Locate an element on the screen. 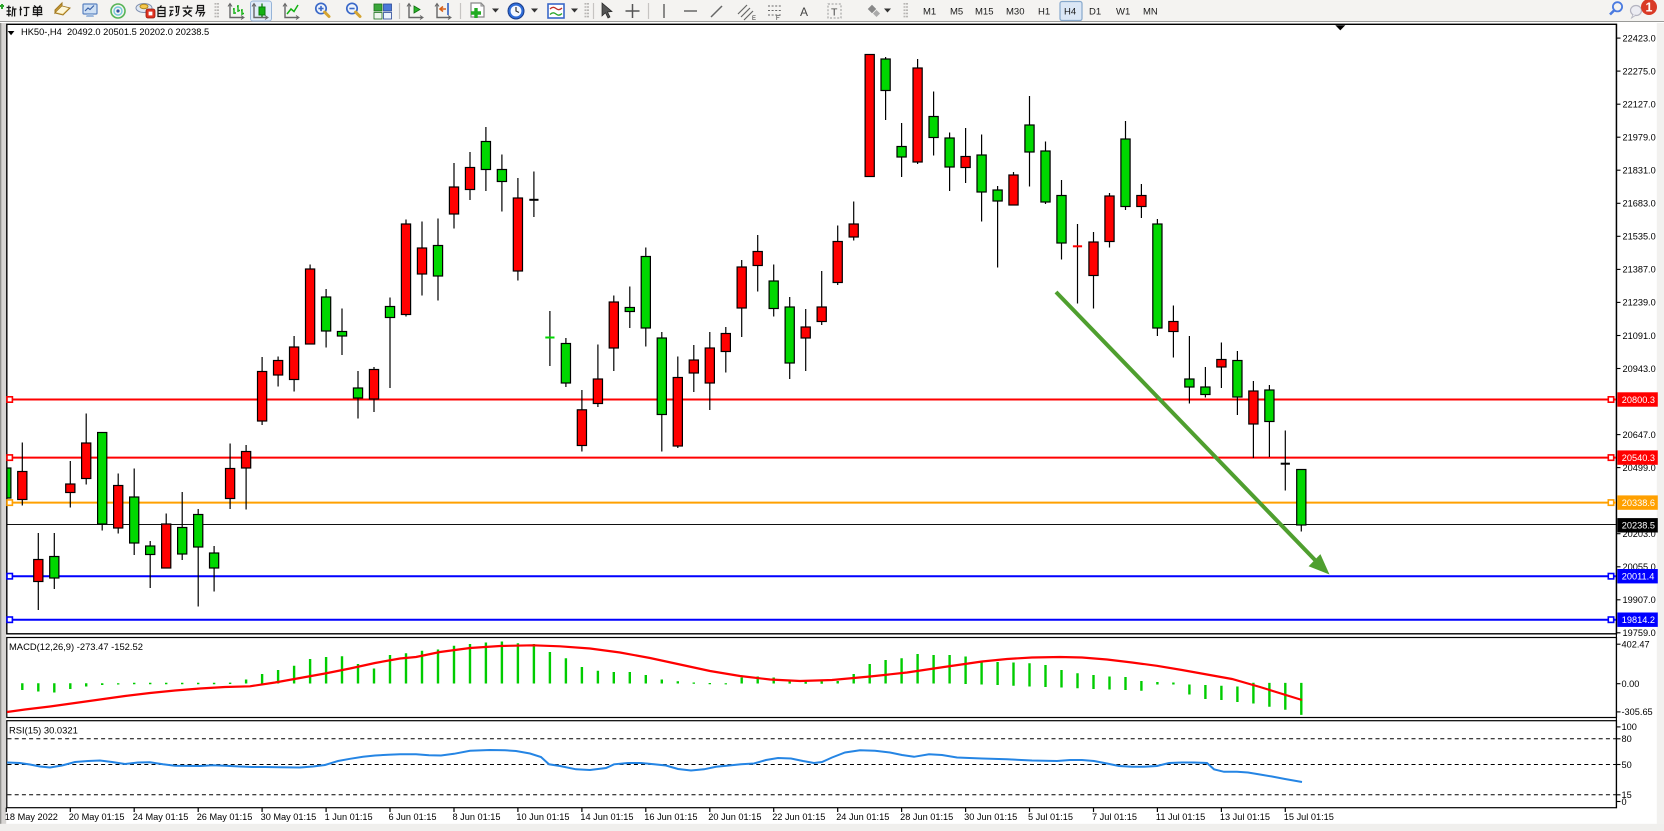  svg-text: 20499.0 is located at coordinates (1639, 468).